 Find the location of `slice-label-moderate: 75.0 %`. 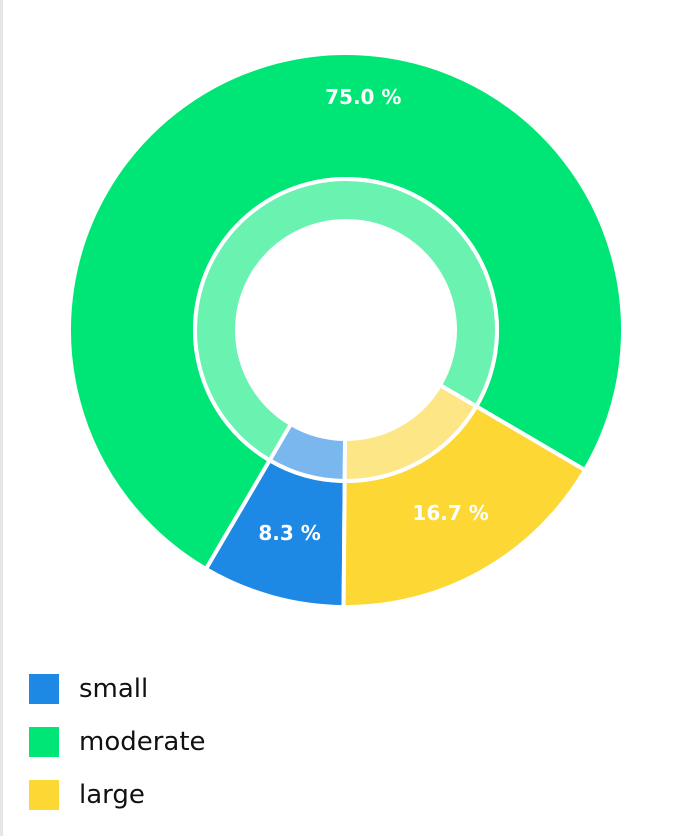

slice-label-moderate: 75.0 % is located at coordinates (363, 97).